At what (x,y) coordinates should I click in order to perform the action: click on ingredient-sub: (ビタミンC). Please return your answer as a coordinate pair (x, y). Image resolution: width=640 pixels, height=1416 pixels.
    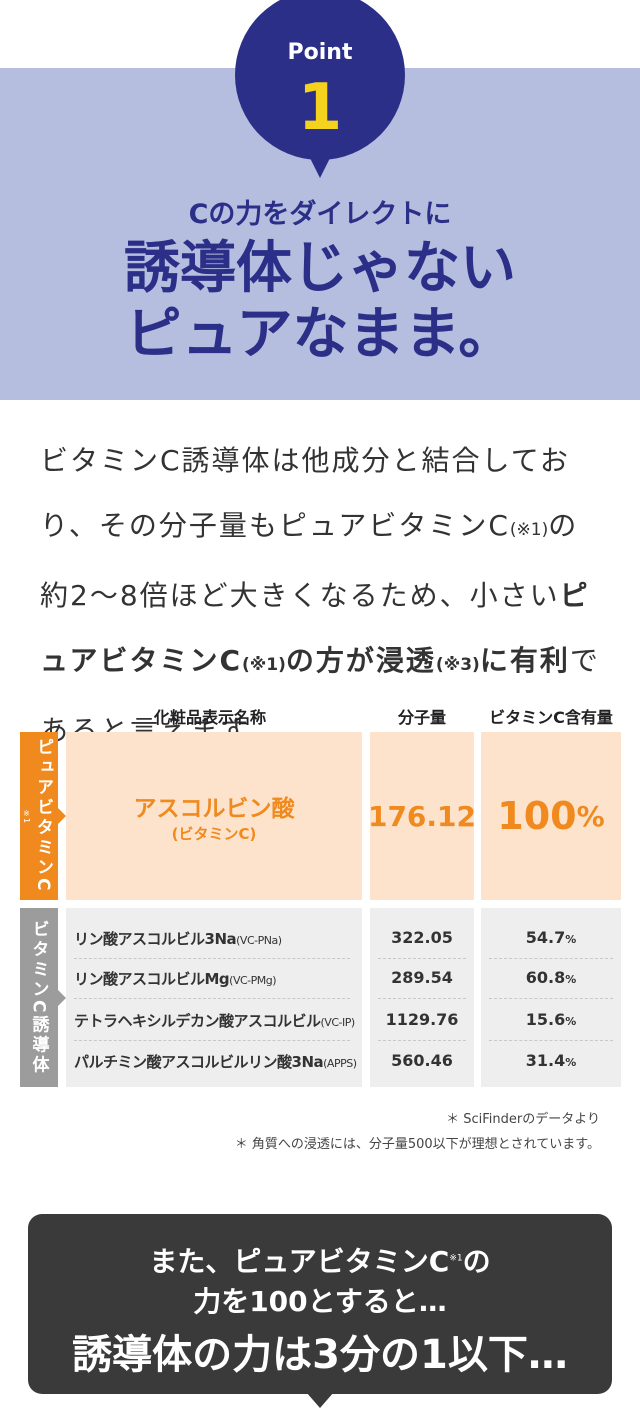
    Looking at the image, I should click on (214, 833).